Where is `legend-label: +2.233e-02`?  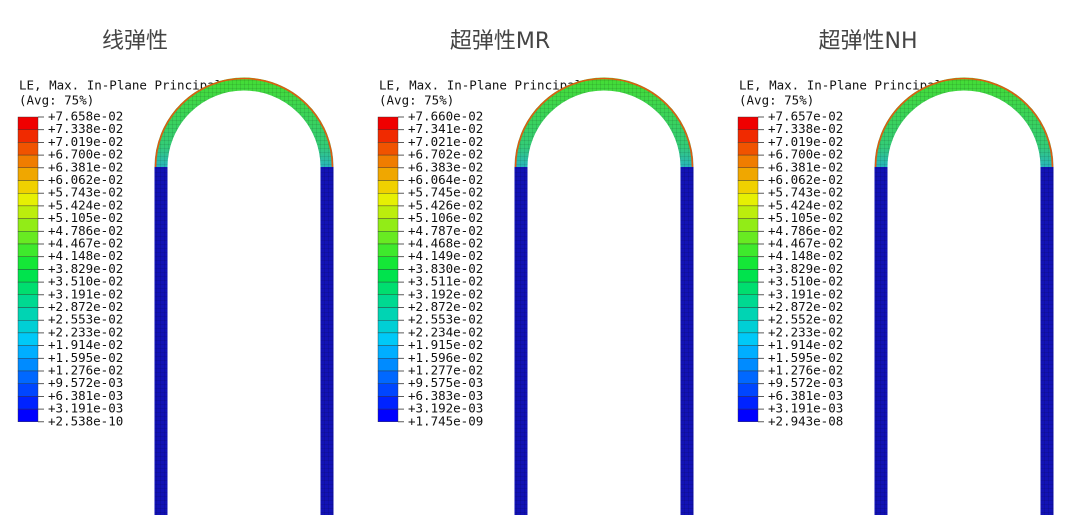
legend-label: +2.233e-02 is located at coordinates (85, 331).